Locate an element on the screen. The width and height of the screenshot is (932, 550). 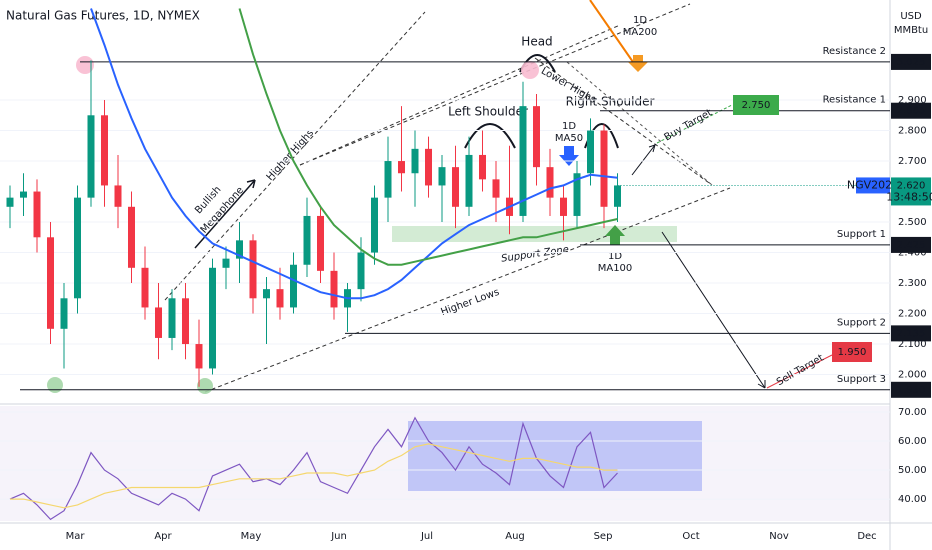
y-tick-label: 2.700 is located at coordinates (912, 161).